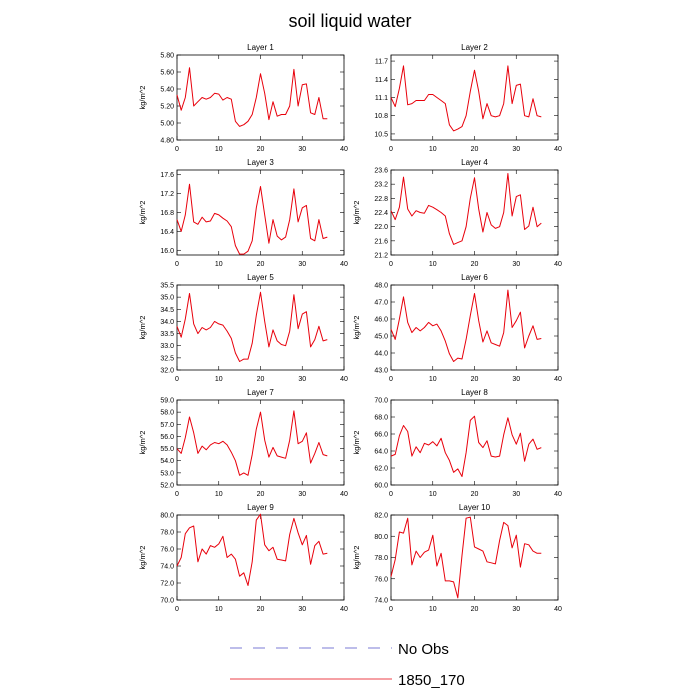  I want to click on y-tick-label: 72.0, so click(167, 584).